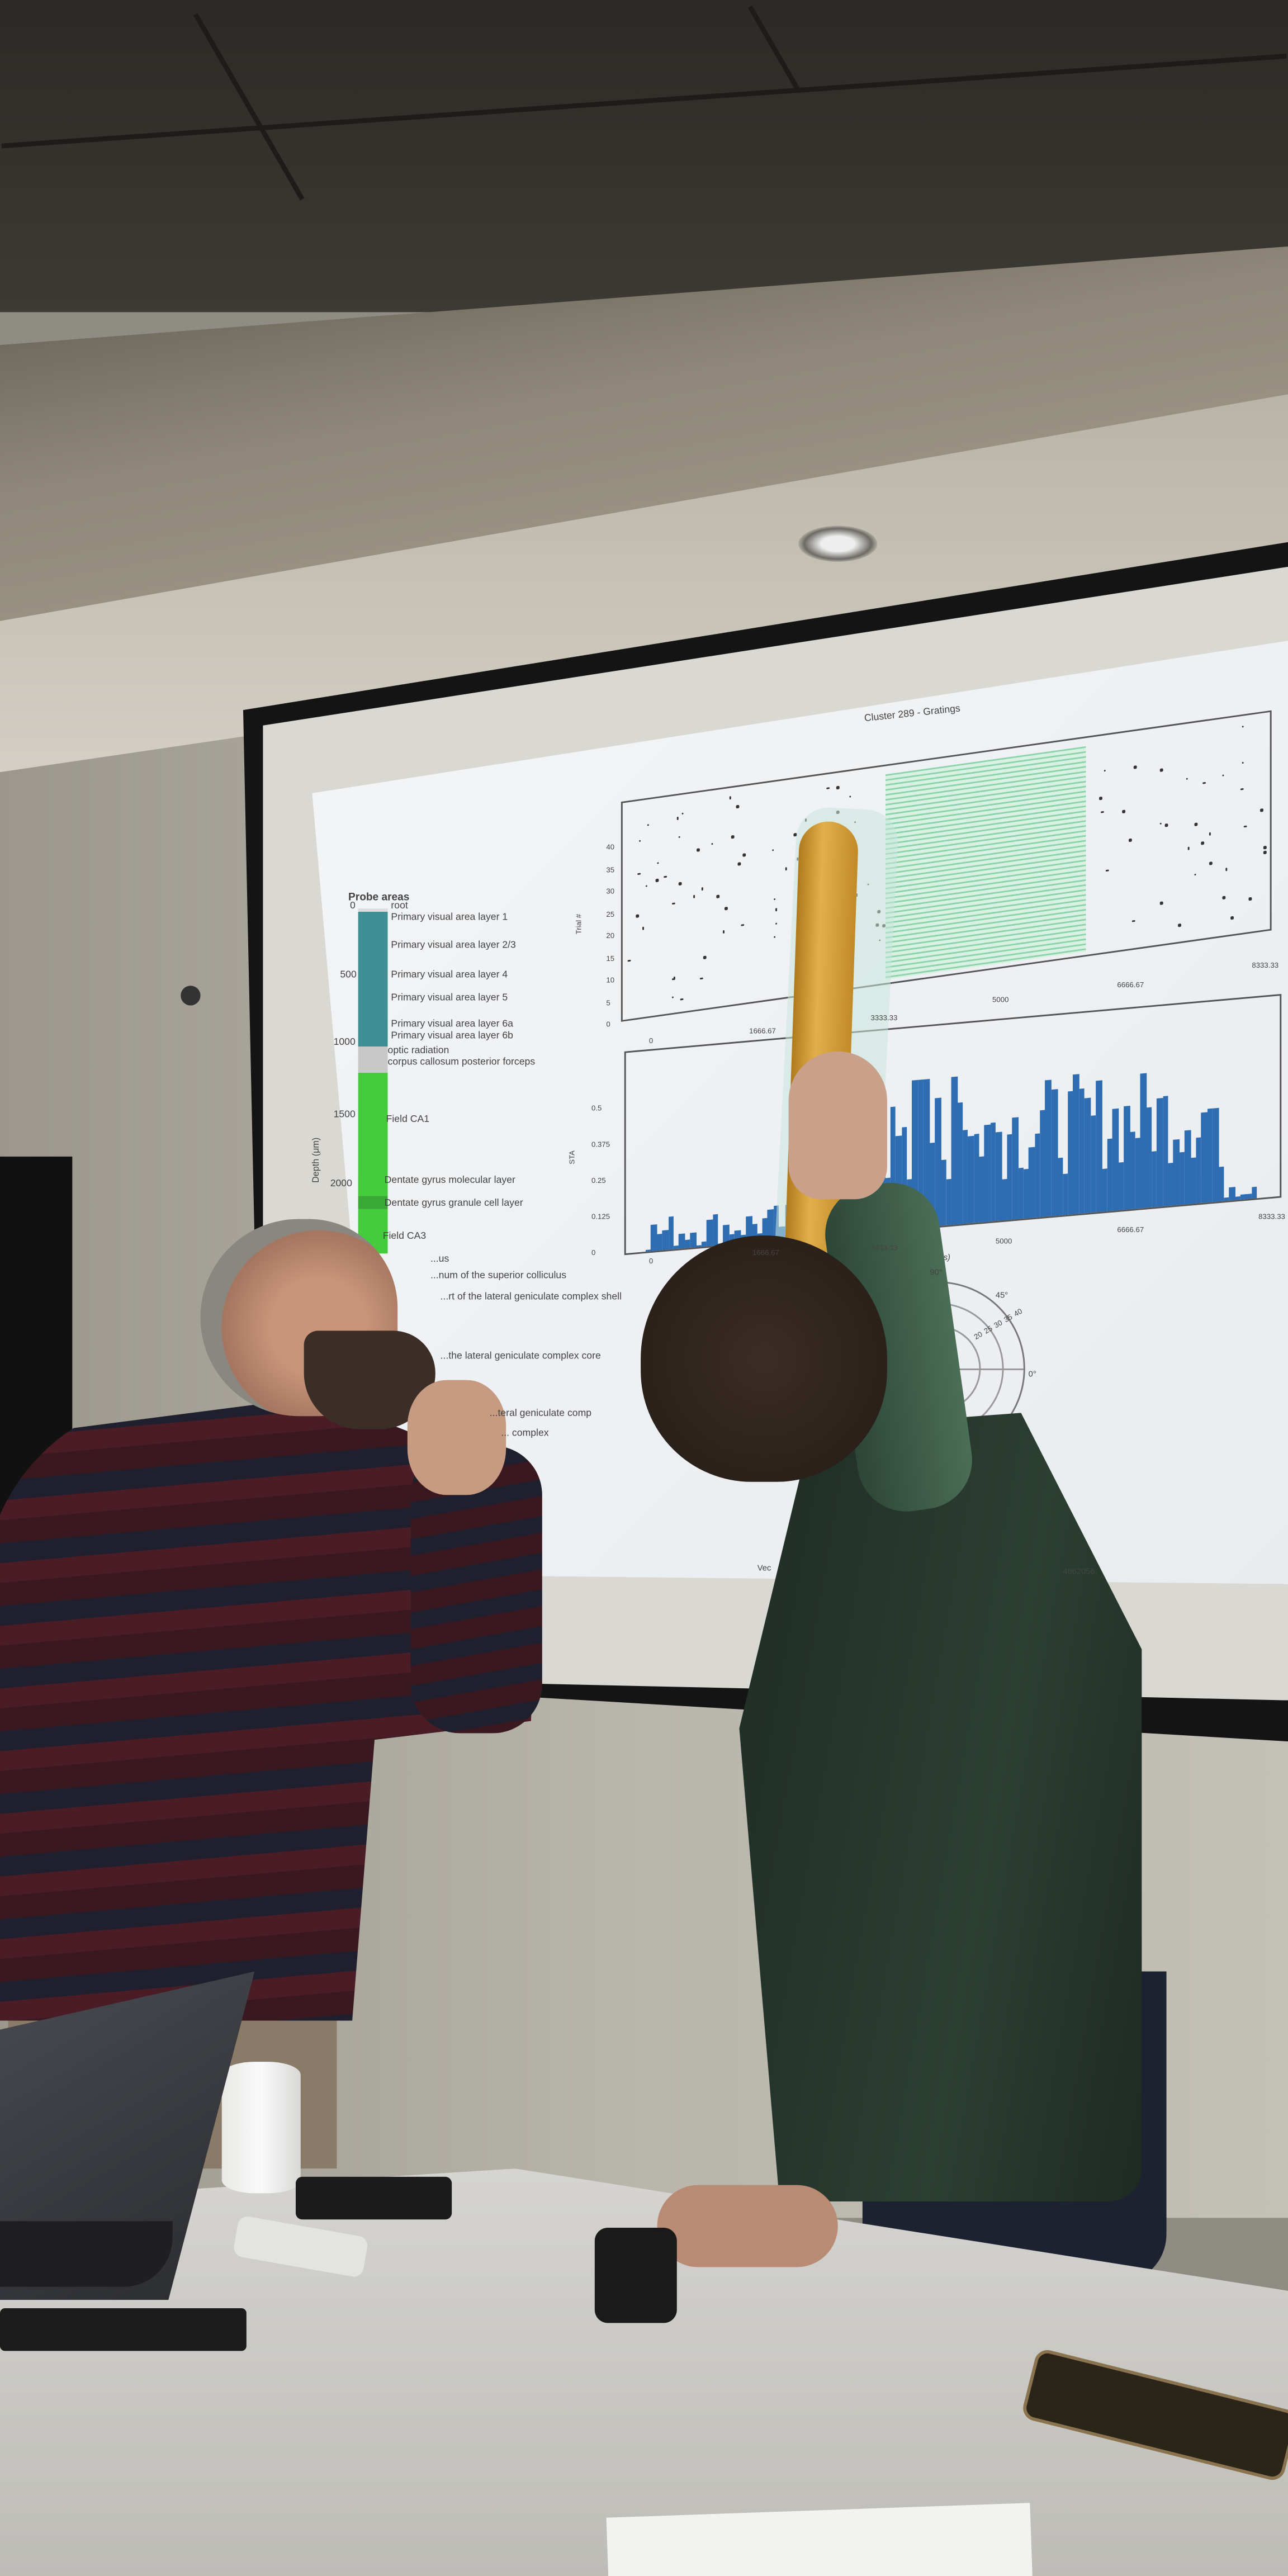  Describe the element at coordinates (450, 918) in the screenshot. I see `probe-area-label: Primary visual area layer 1` at that location.